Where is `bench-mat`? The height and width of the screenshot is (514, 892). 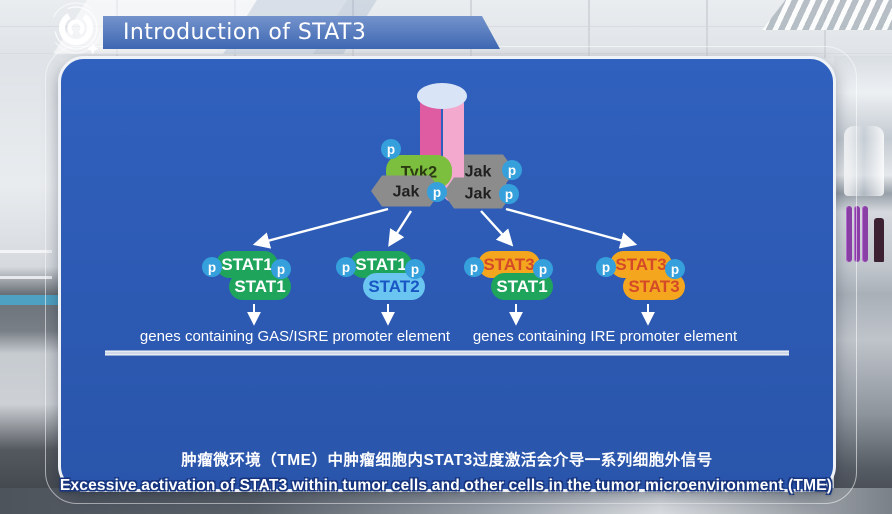
bench-mat is located at coordinates (30, 300).